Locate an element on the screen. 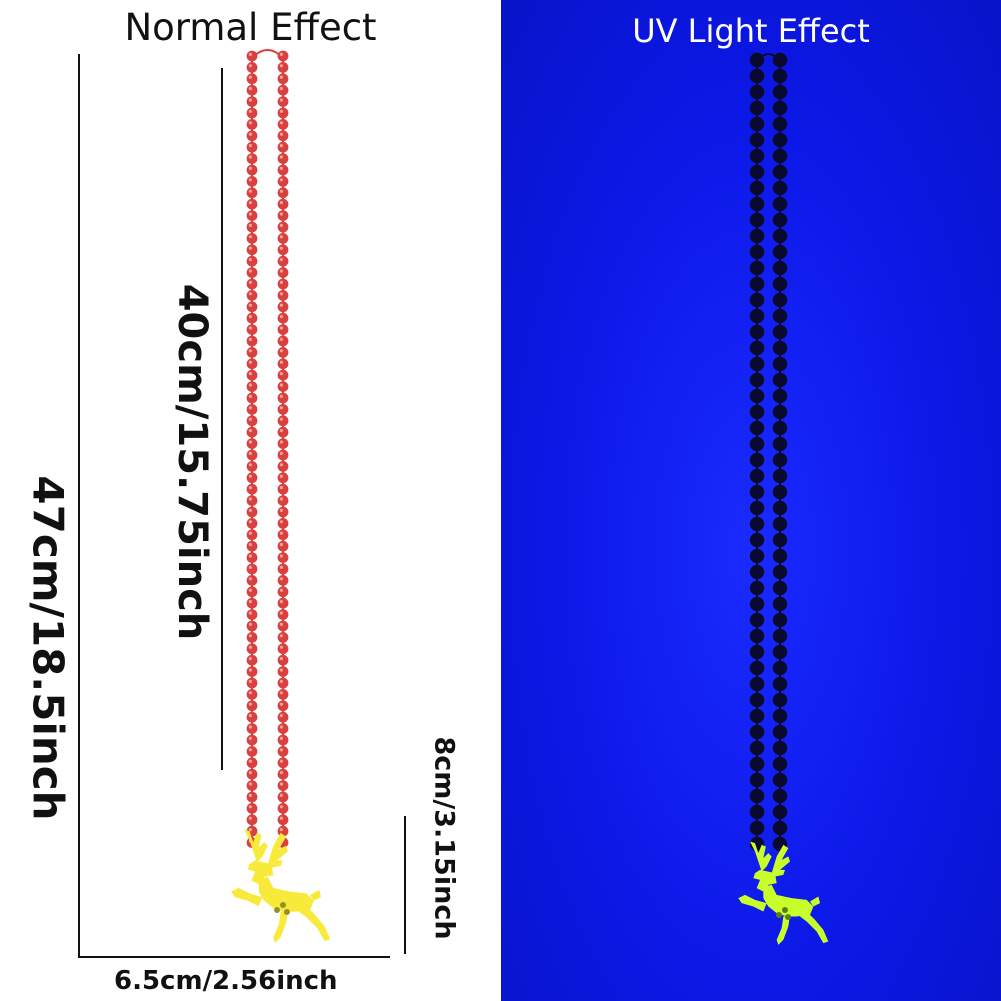  black-bead-necklace is located at coordinates (768, 452).